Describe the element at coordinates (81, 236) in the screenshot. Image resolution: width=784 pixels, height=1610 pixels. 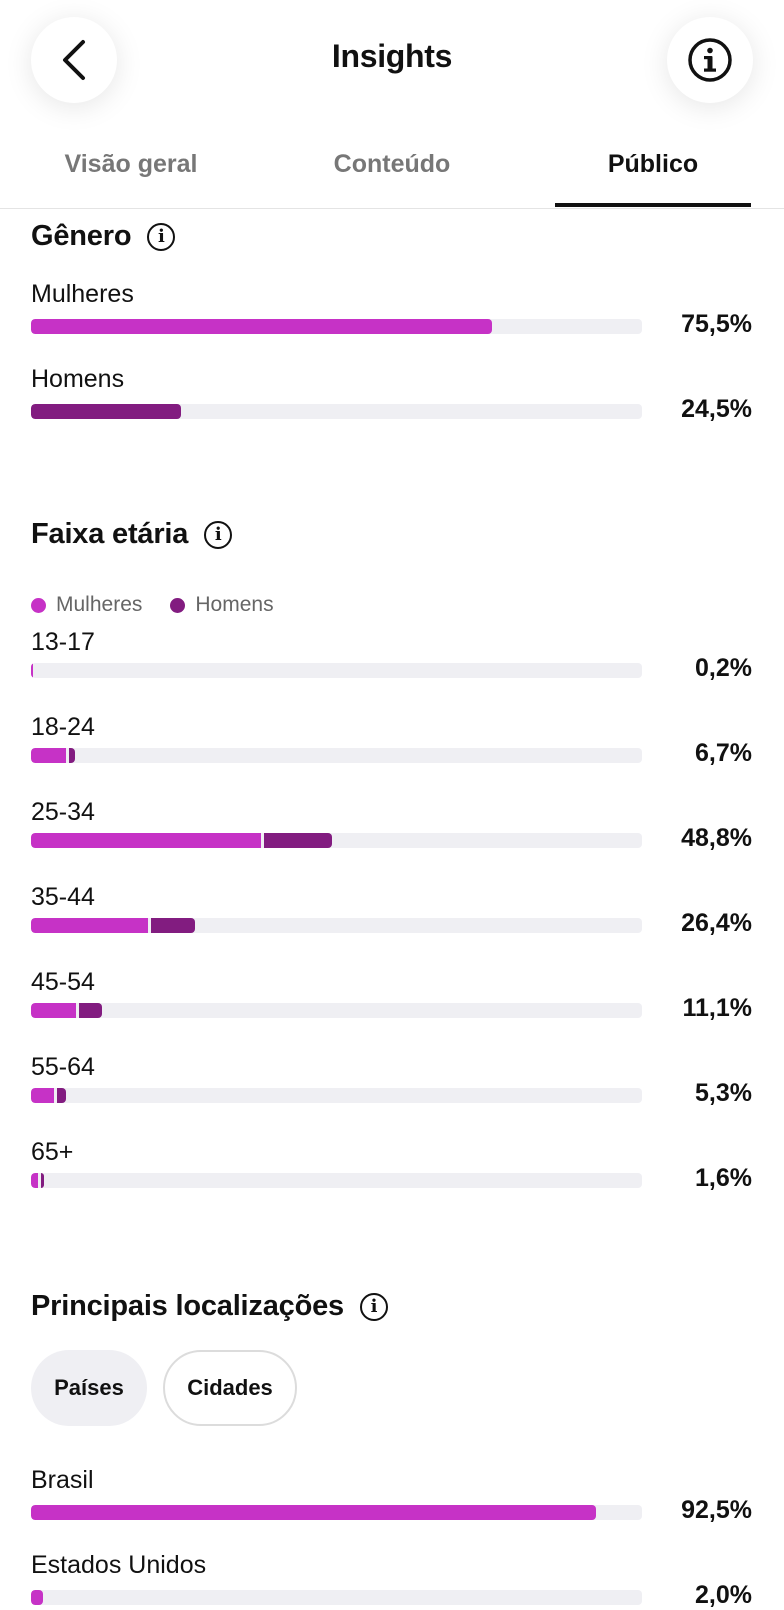
I see `gender-title-text: Gênero` at that location.